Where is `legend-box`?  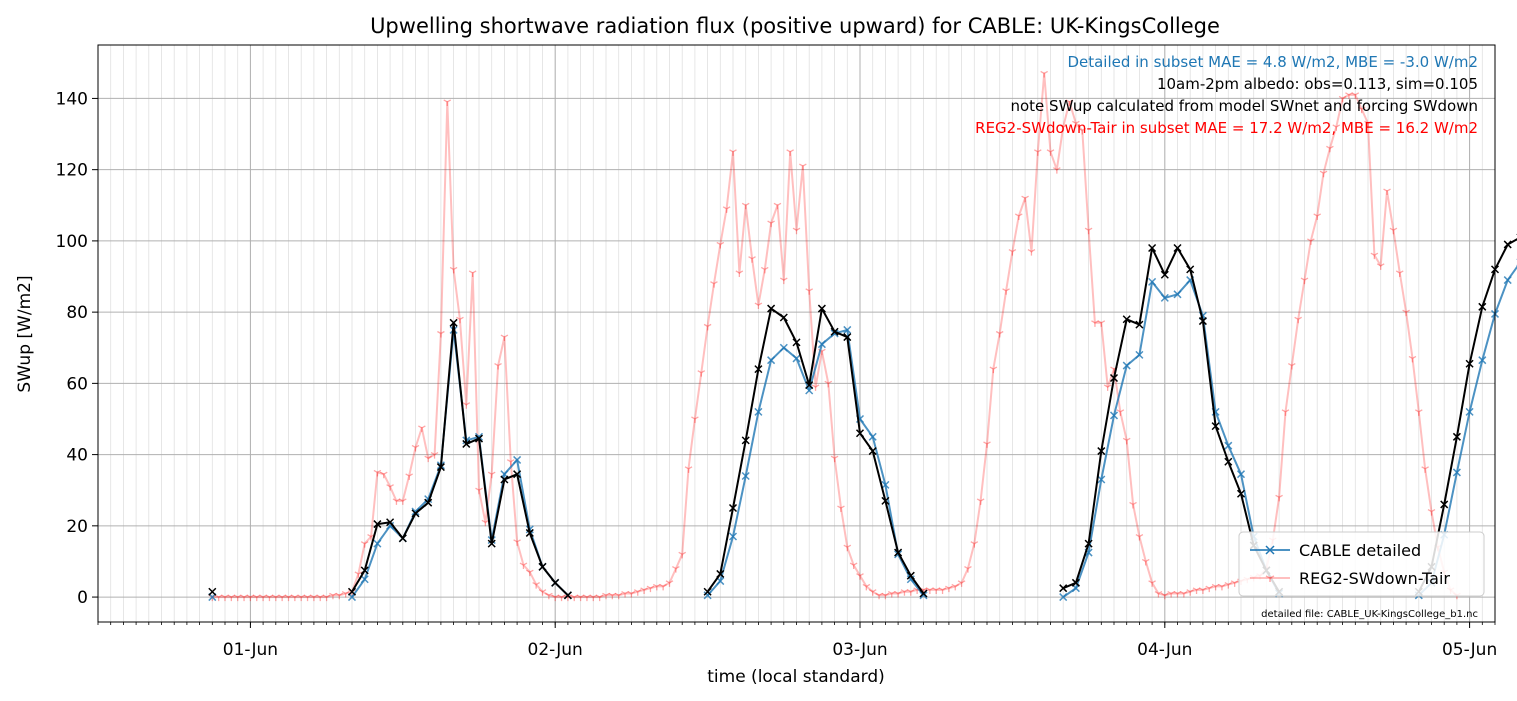
legend-box is located at coordinates (1361, 564).